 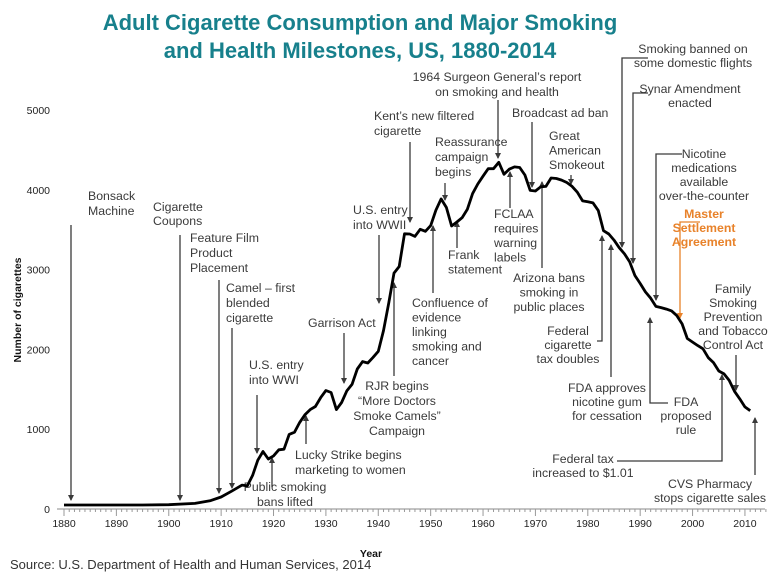 What do you see at coordinates (453, 172) in the screenshot?
I see `annotation-line: begins` at bounding box center [453, 172].